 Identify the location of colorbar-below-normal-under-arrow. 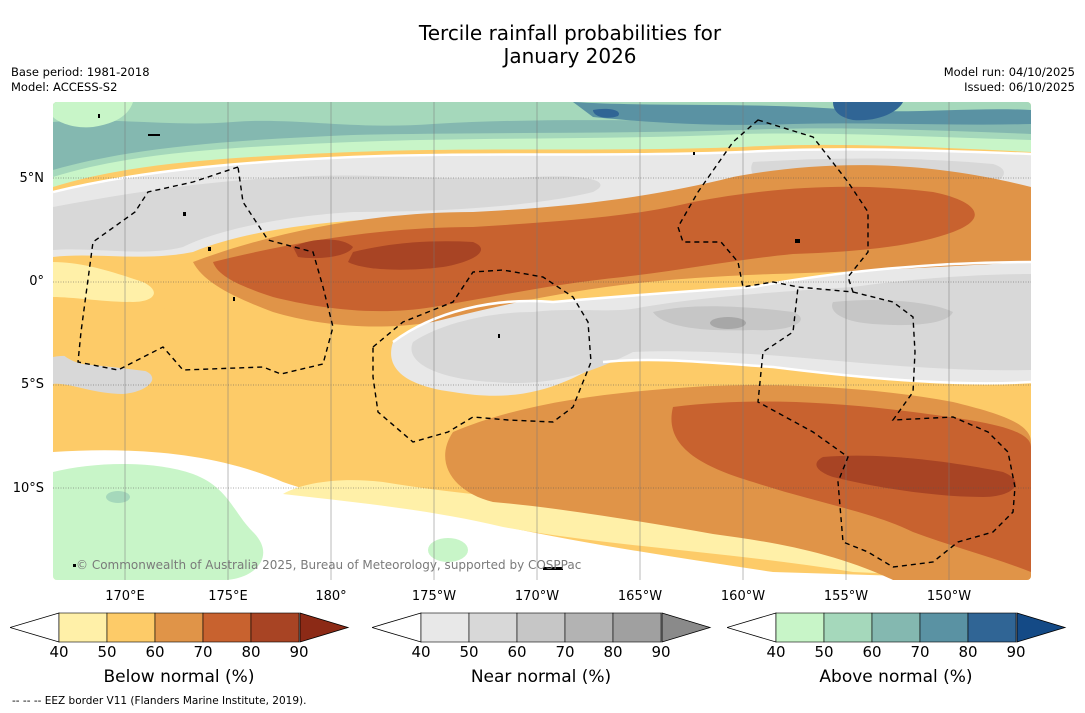
(35, 627).